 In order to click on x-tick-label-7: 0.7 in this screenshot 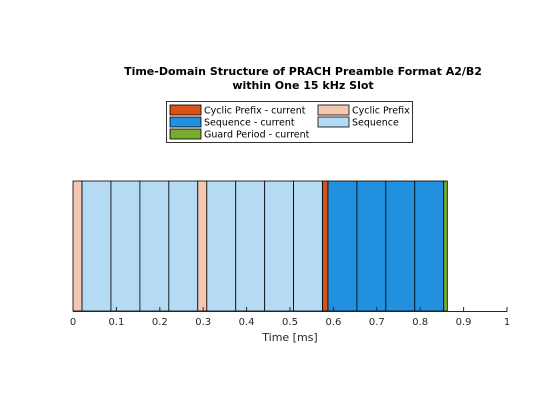, I will do `click(377, 322)`.